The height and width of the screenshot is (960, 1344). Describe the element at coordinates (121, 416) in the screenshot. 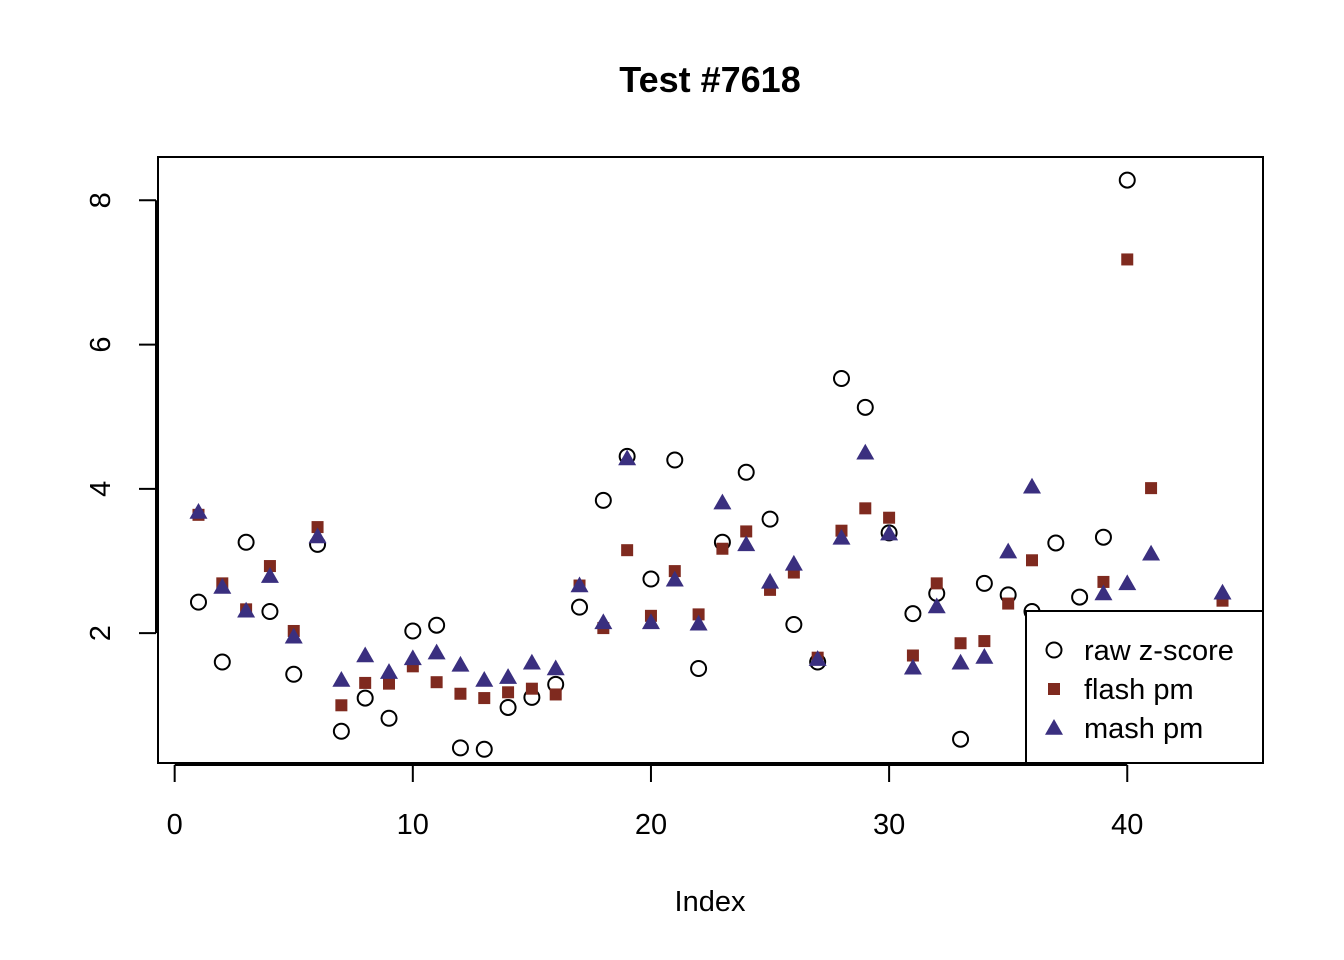

I see `y-axis: 2 4 6 8` at that location.